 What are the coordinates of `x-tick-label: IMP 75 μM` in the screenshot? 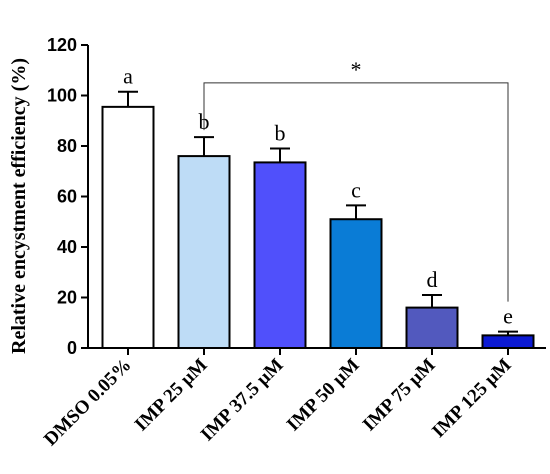 It's located at (399, 395).